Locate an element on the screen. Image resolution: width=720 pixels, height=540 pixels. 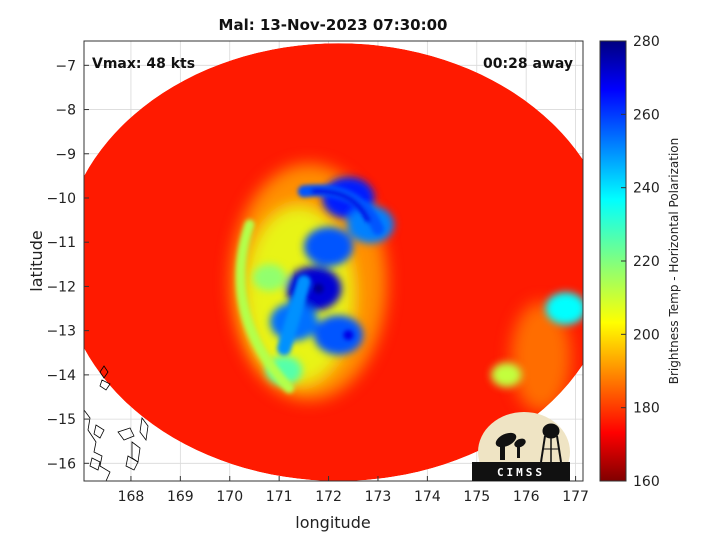
chart-title: Mal: 13-Nov-2023 07:30:00 is located at coordinates (333, 25).